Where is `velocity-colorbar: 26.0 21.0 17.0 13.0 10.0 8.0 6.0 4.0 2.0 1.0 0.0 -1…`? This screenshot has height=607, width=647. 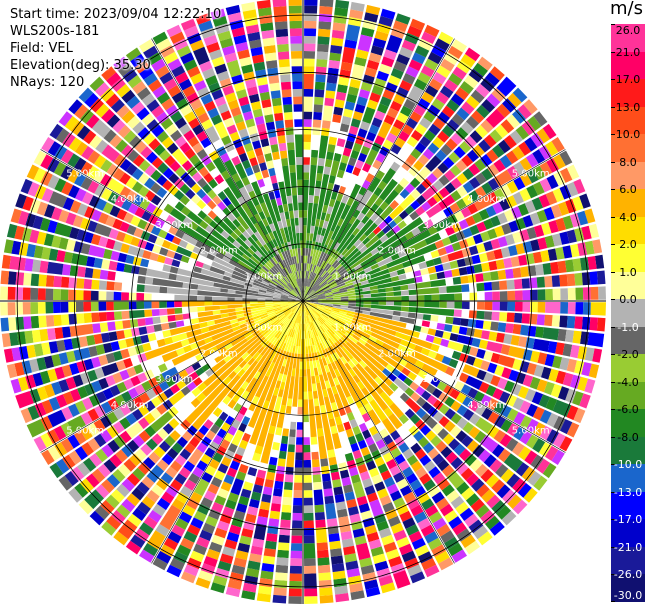
velocity-colorbar: 26.0 21.0 17.0 13.0 10.0 8.0 6.0 4.0 2.0 1.0 0.0 -1… is located at coordinates (628, 313).